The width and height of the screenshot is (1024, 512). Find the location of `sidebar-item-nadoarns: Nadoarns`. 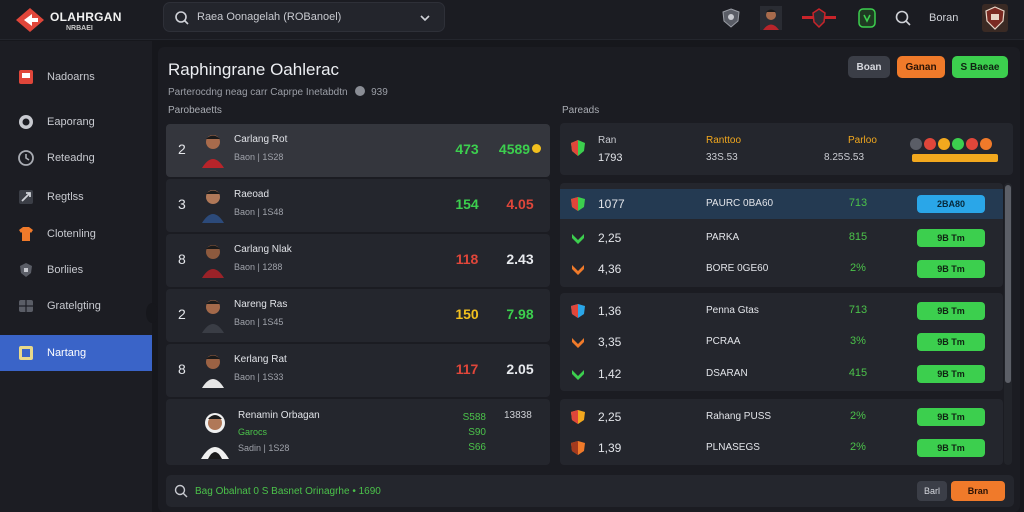

sidebar-item-nadoarns: Nadoarns is located at coordinates (76, 77).